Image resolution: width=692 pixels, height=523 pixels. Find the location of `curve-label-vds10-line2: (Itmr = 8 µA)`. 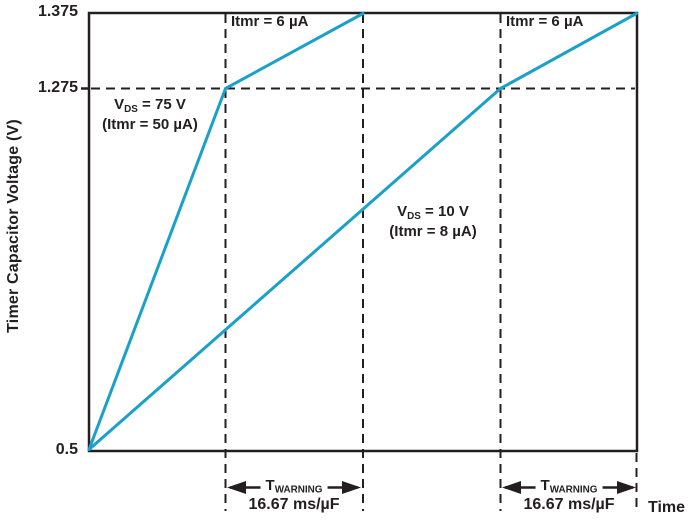

curve-label-vds10-line2: (Itmr = 8 µA) is located at coordinates (433, 232).